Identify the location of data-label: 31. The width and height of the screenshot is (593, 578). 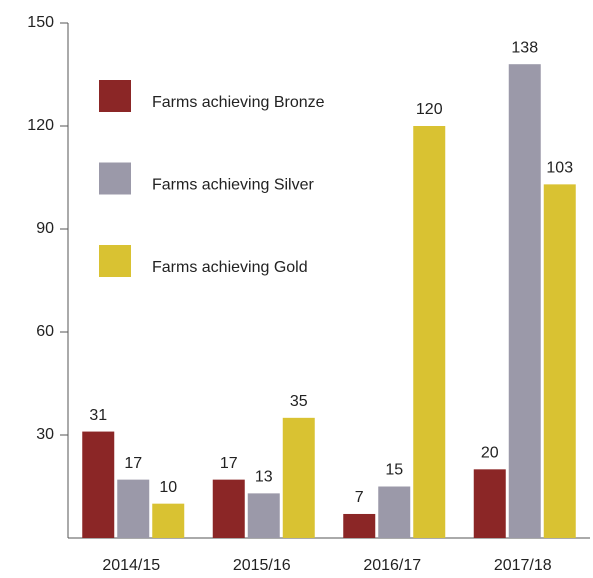
(98, 415).